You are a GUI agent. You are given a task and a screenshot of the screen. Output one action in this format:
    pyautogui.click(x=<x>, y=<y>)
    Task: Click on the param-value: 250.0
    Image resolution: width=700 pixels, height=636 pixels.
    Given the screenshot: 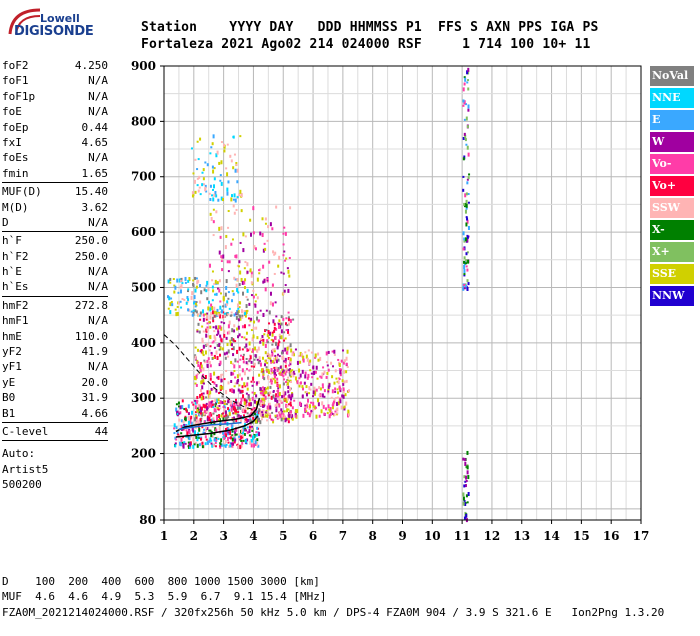 What is the action you would take?
    pyautogui.click(x=91, y=256)
    